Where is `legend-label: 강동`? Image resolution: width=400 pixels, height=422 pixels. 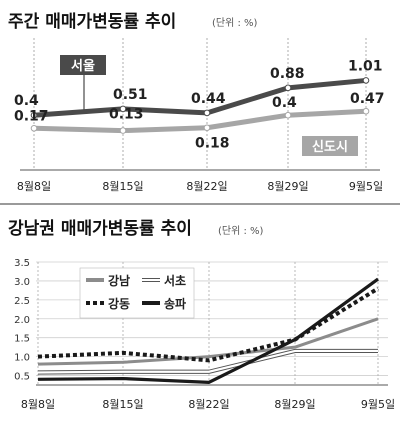 legend-label: 강동 is located at coordinates (119, 304).